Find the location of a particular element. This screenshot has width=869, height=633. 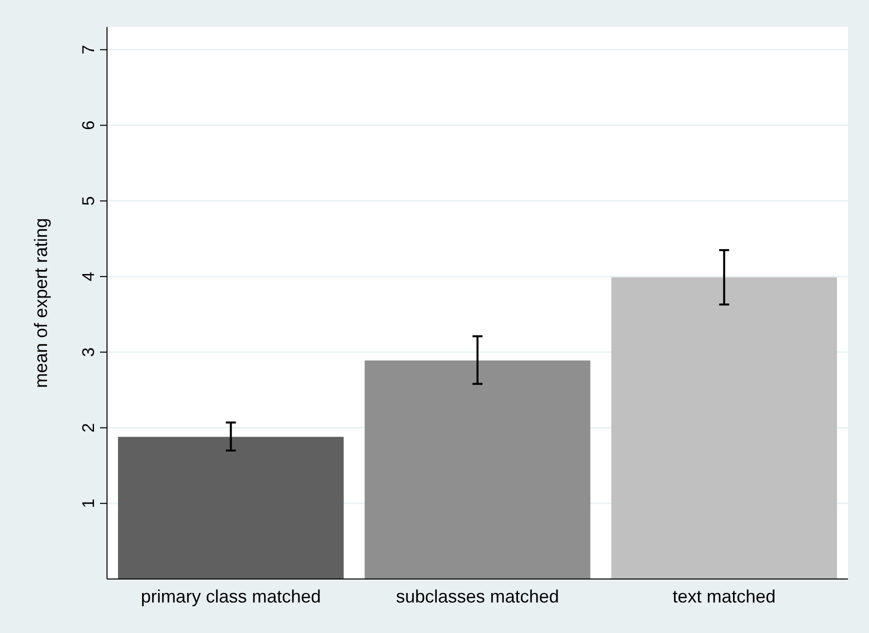

y-tick-label: 5 is located at coordinates (88, 201).